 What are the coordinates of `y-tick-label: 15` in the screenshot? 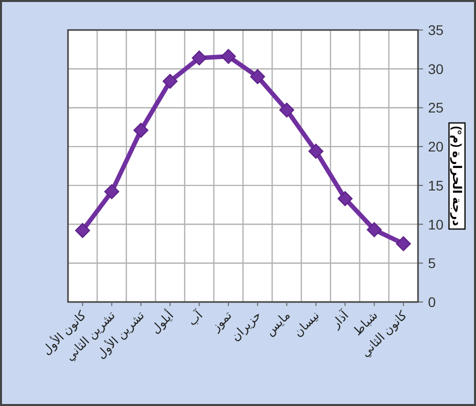 It's located at (436, 185).